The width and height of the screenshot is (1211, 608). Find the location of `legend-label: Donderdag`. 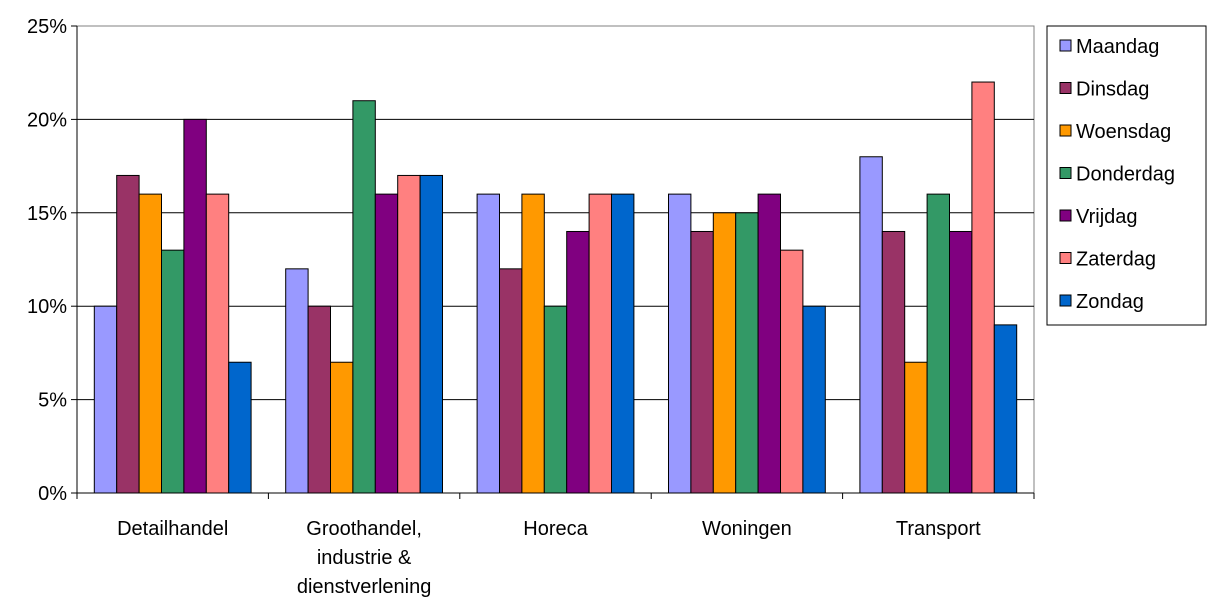

legend-label: Donderdag is located at coordinates (1125, 175).